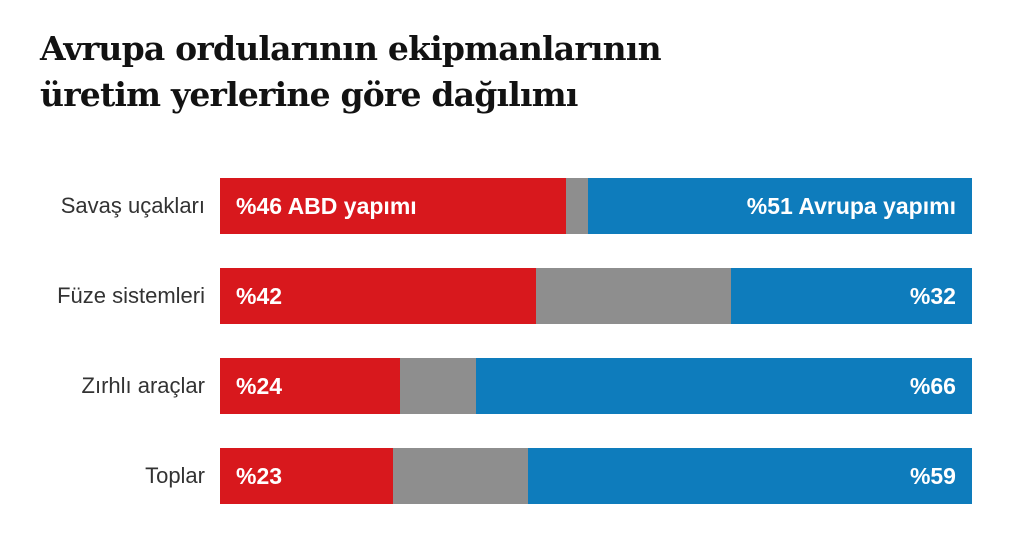  What do you see at coordinates (309, 94) in the screenshot?
I see `chart-title-line2: üretim yerlerine göre dağılımı` at bounding box center [309, 94].